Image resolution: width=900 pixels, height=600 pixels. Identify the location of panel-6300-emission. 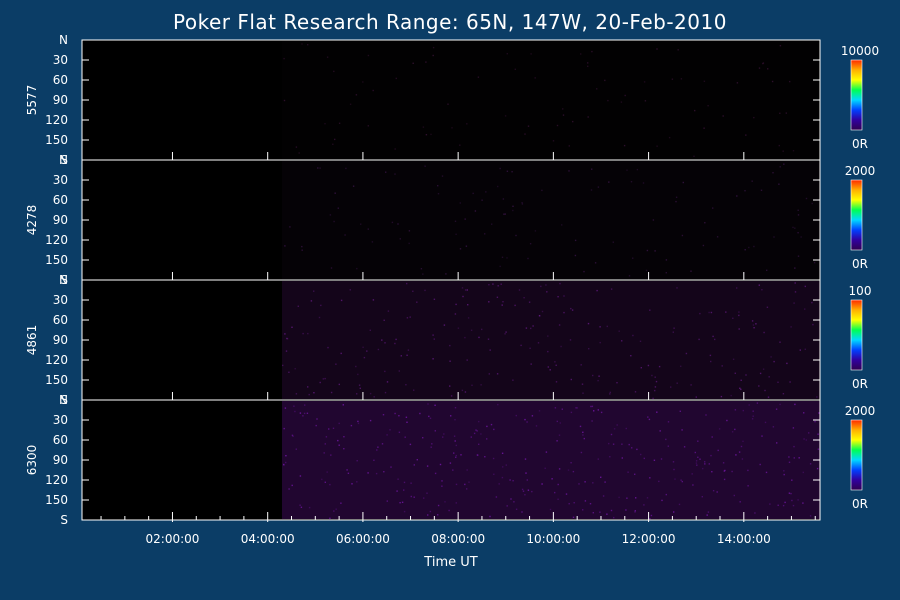
(551, 461).